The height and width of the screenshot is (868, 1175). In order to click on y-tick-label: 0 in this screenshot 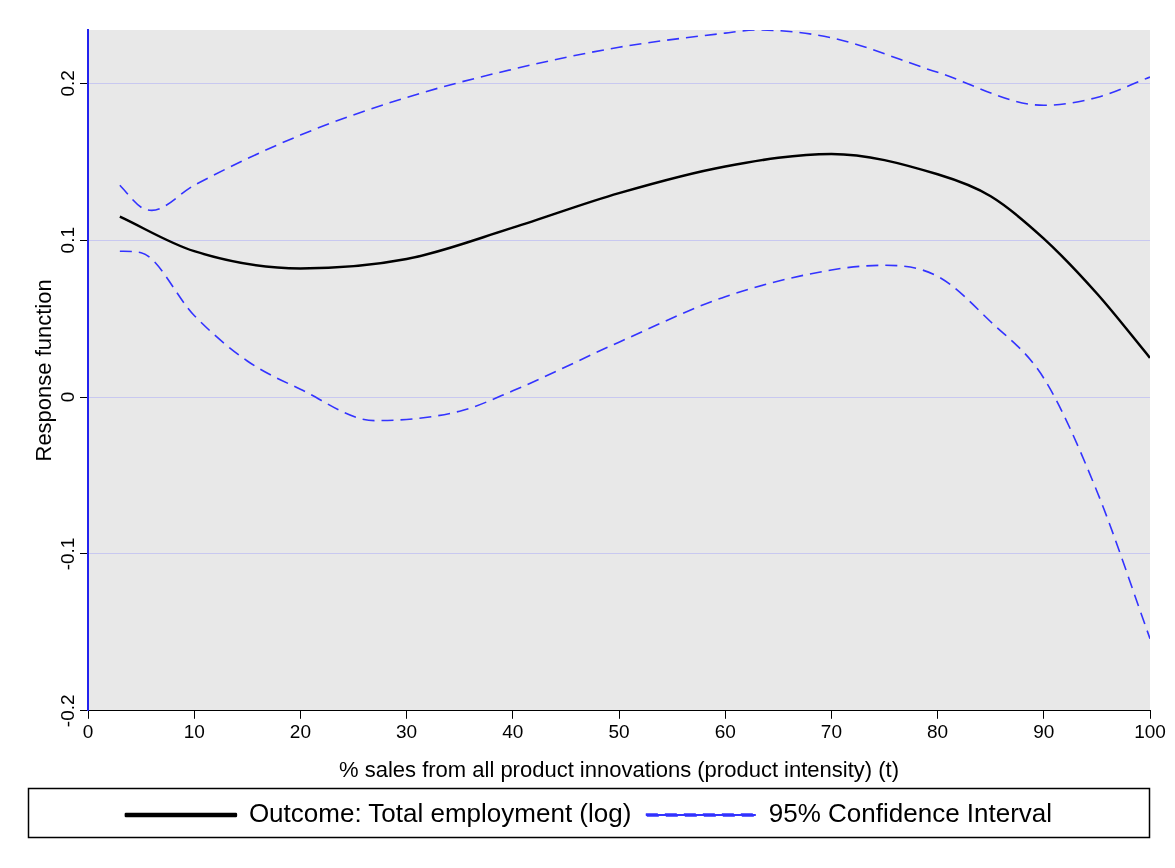, I will do `click(67, 397)`.